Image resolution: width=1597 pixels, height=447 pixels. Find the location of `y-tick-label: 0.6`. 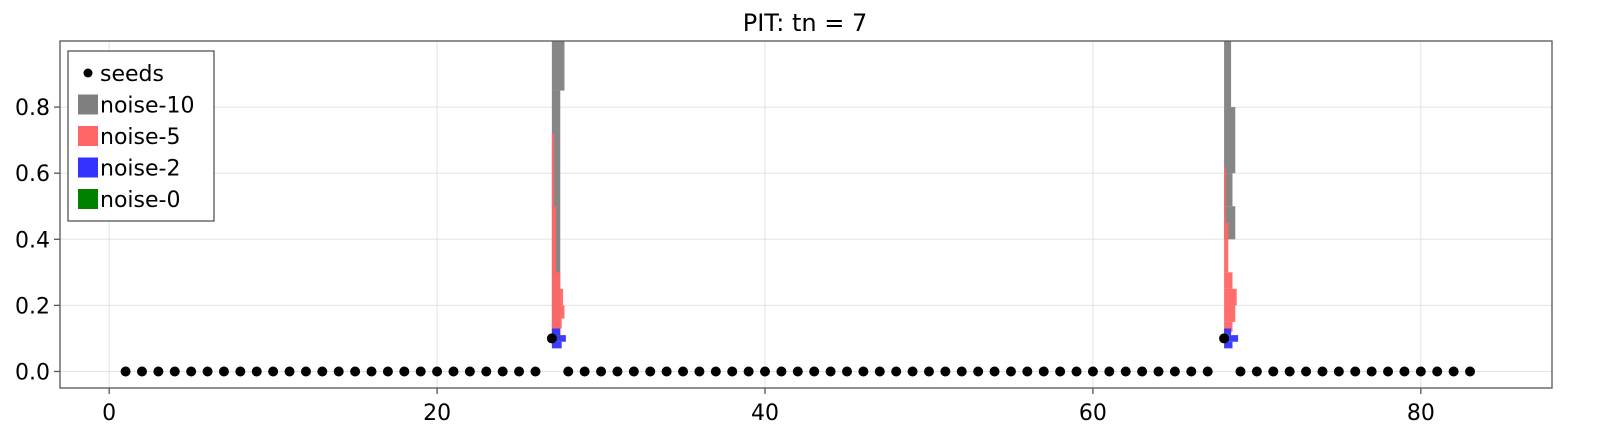

y-tick-label: 0.6 is located at coordinates (32, 174).